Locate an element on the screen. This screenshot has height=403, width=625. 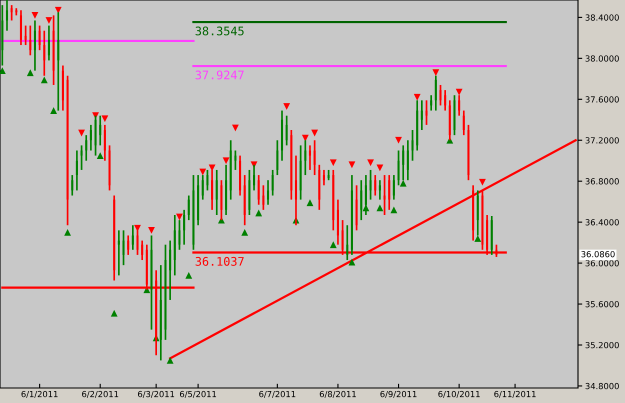
x-tick-label: 6/5/2011 is located at coordinates (198, 394).